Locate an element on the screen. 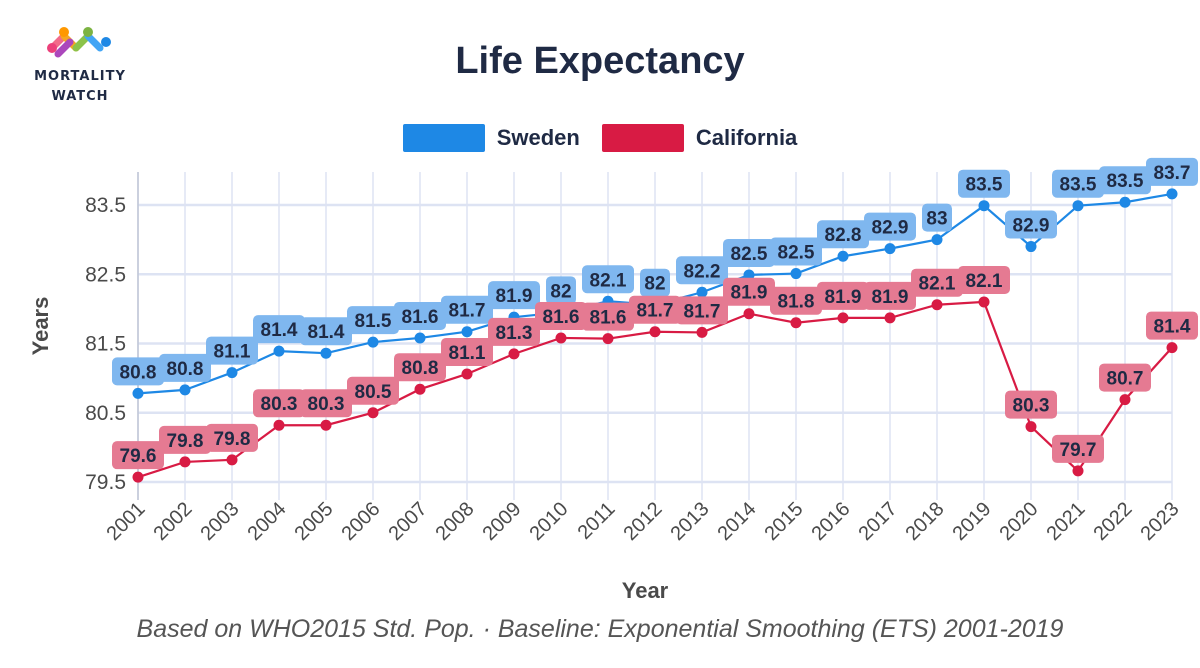 Image resolution: width=1200 pixels, height=668 pixels. data-label-sweden: 80.8 is located at coordinates (185, 369).